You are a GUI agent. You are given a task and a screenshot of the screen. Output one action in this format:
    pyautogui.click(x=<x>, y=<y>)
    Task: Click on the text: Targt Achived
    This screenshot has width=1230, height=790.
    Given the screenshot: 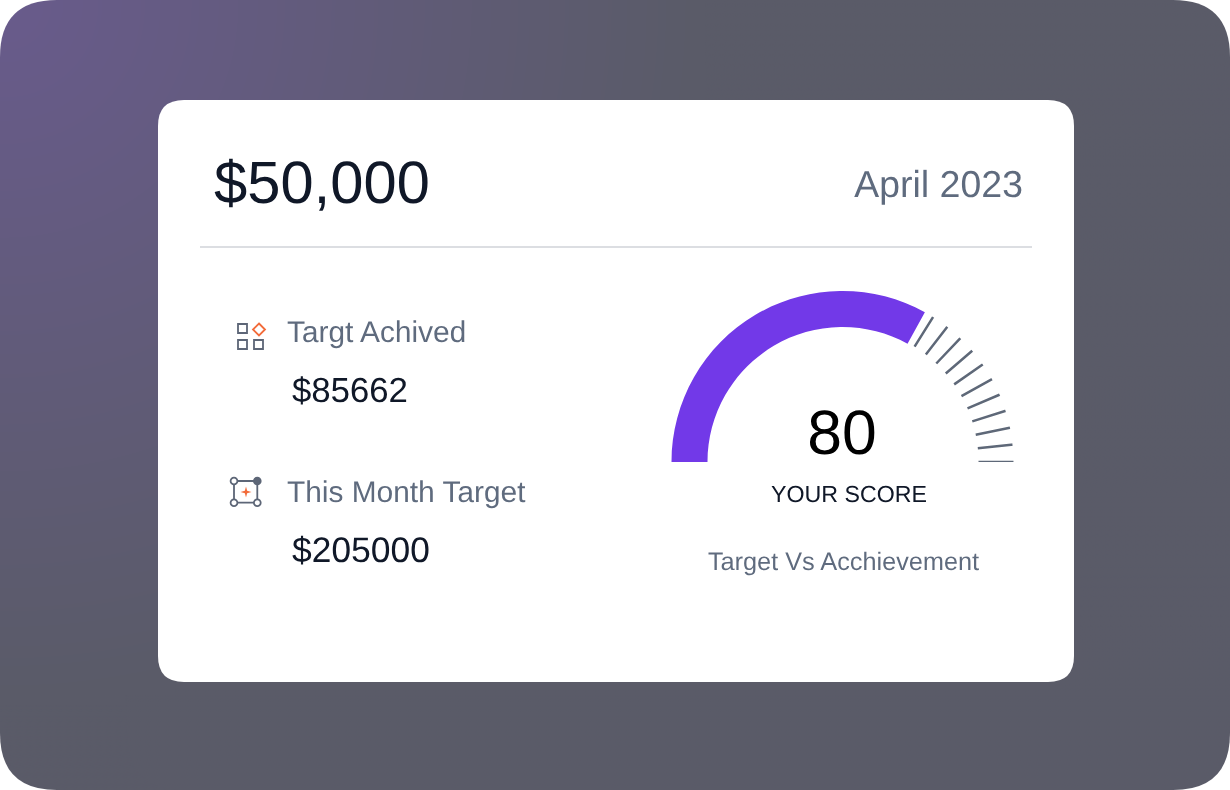 What is the action you would take?
    pyautogui.click(x=376, y=334)
    